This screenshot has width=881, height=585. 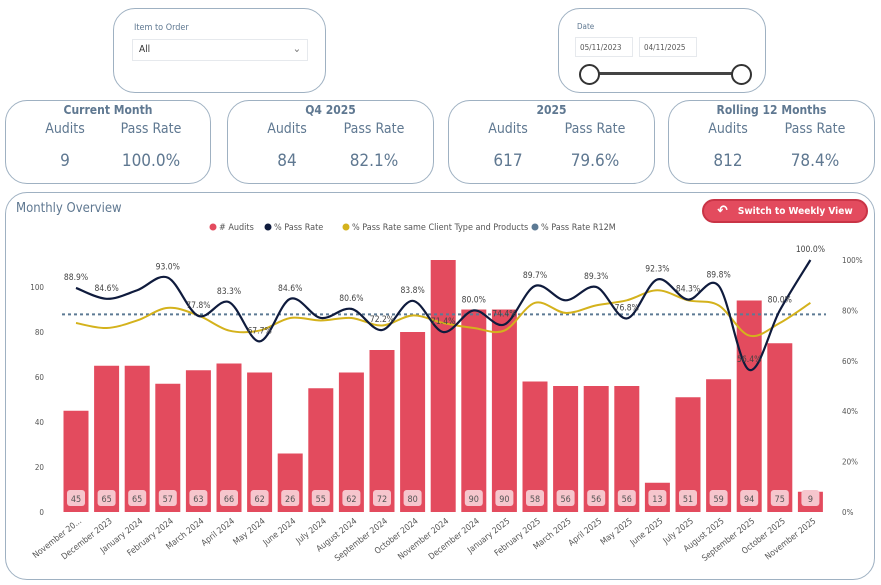 I want to click on legend-label: % Pass Rate R12M, so click(x=578, y=228).